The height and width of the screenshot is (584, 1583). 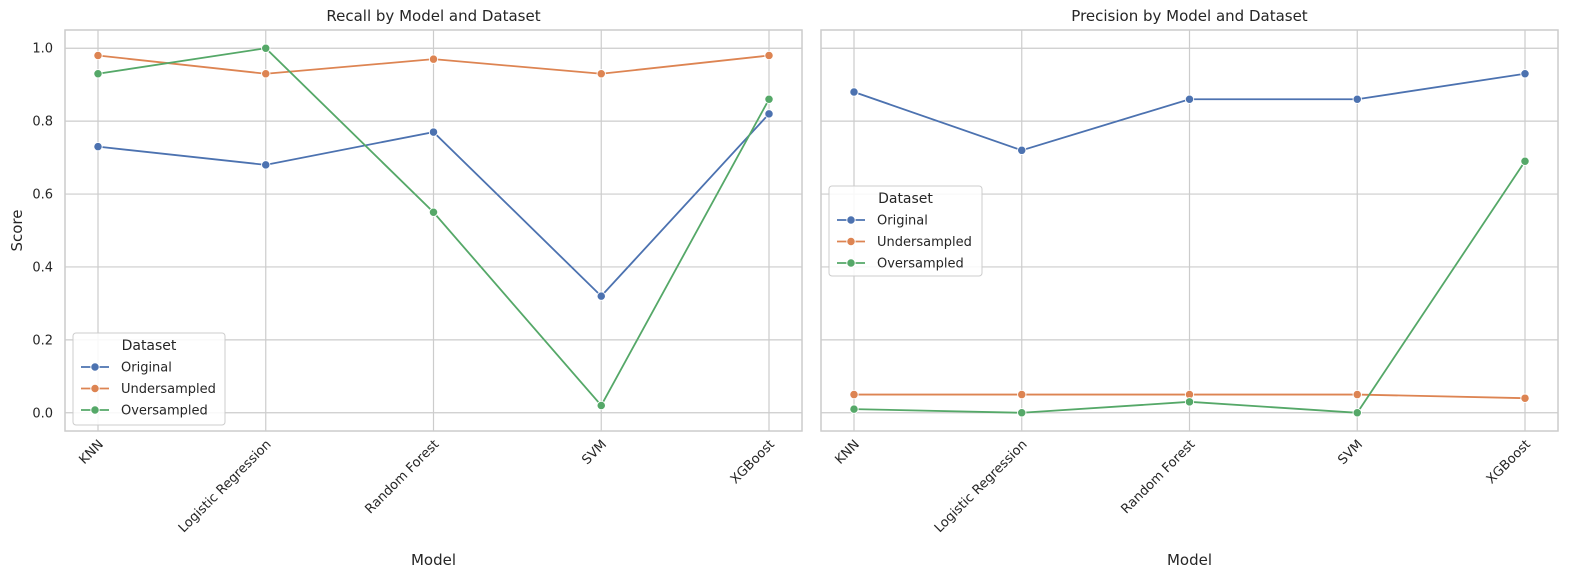 What do you see at coordinates (42, 413) in the screenshot?
I see `y-tick-label: 0.0` at bounding box center [42, 413].